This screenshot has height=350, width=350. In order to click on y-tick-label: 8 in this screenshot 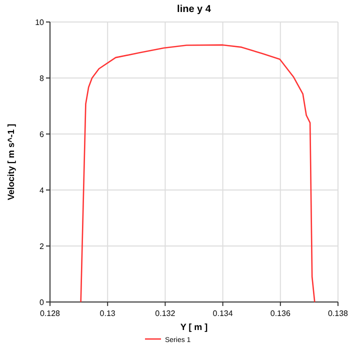, I will do `click(42, 78)`.